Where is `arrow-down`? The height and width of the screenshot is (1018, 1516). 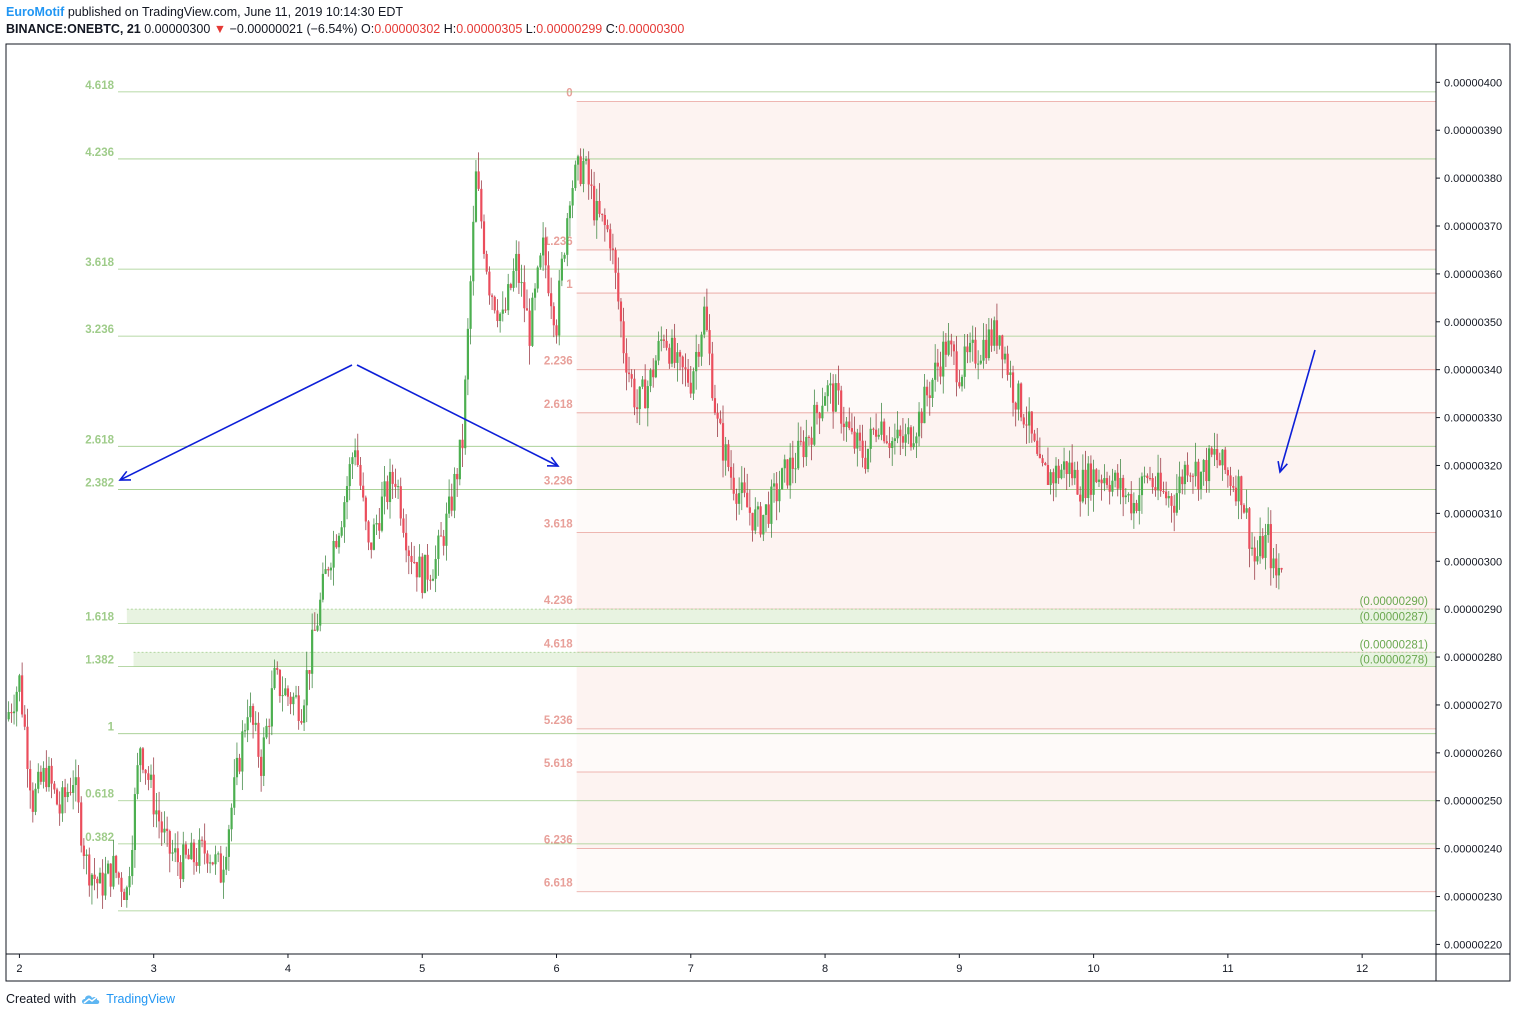 arrow-down is located at coordinates (1297, 411).